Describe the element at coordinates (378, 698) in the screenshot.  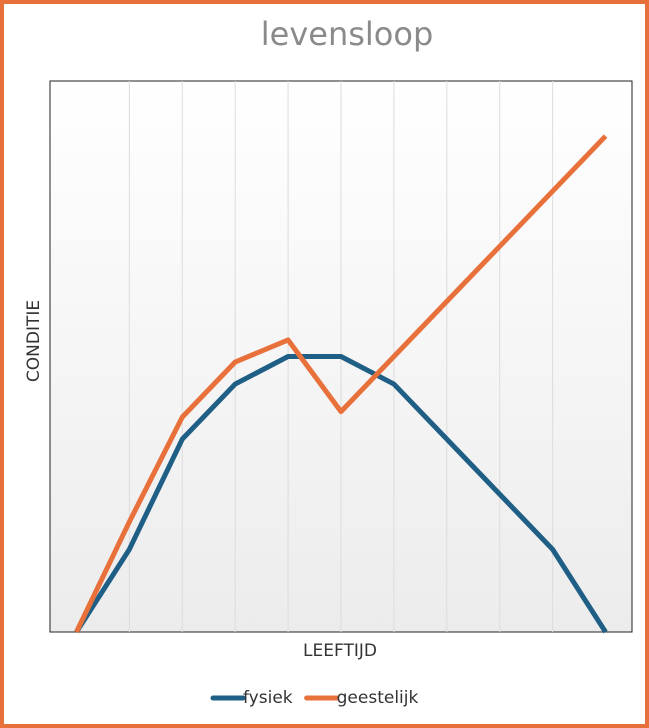
I see `legend-label: geestelijk` at that location.